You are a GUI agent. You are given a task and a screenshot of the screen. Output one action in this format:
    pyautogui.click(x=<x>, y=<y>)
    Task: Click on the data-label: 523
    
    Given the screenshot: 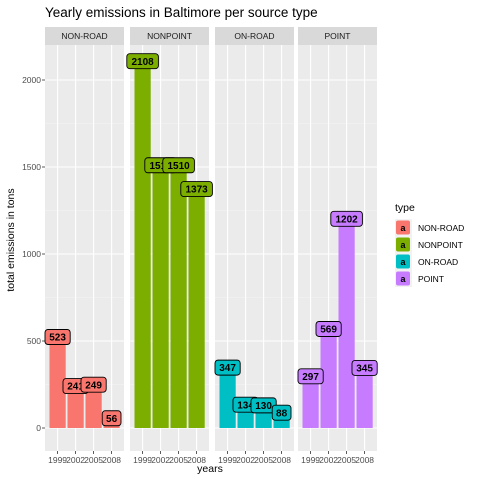 What is the action you would take?
    pyautogui.click(x=57, y=338)
    